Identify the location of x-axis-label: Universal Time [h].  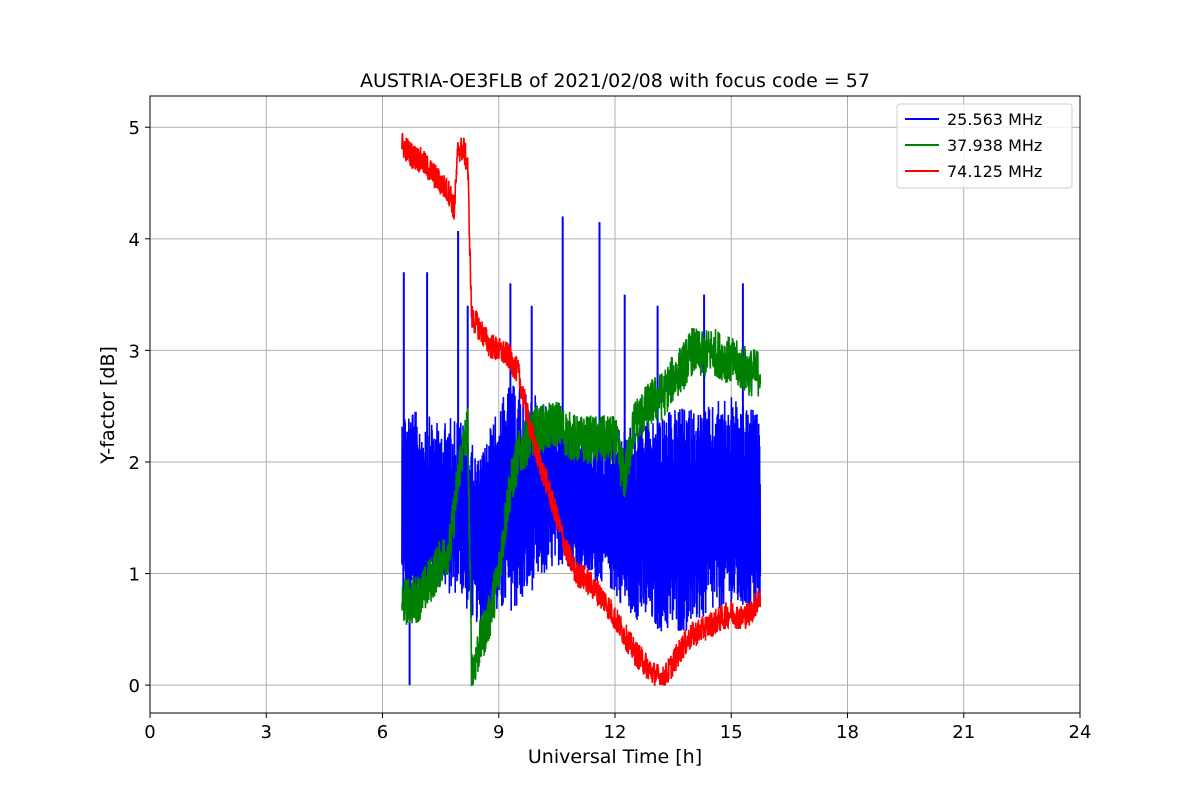
(615, 757).